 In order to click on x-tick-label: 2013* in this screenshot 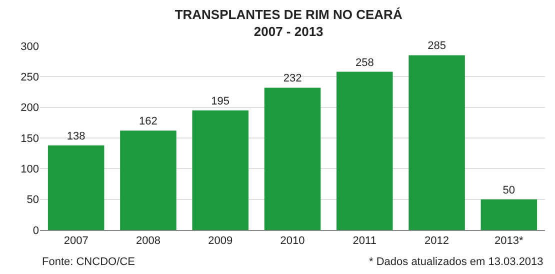, I will do `click(509, 241)`.